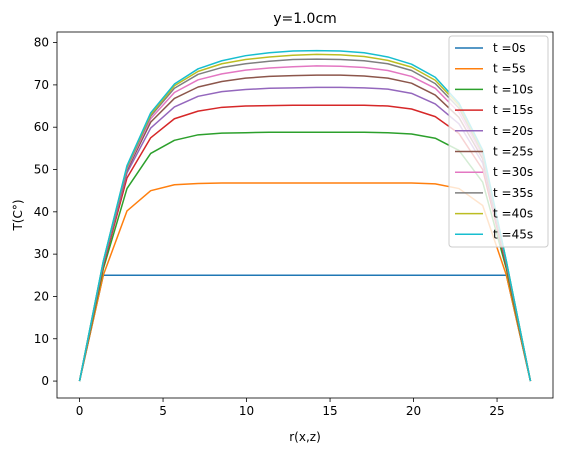  Describe the element at coordinates (41, 254) in the screenshot. I see `y-tick-label: 30` at that location.